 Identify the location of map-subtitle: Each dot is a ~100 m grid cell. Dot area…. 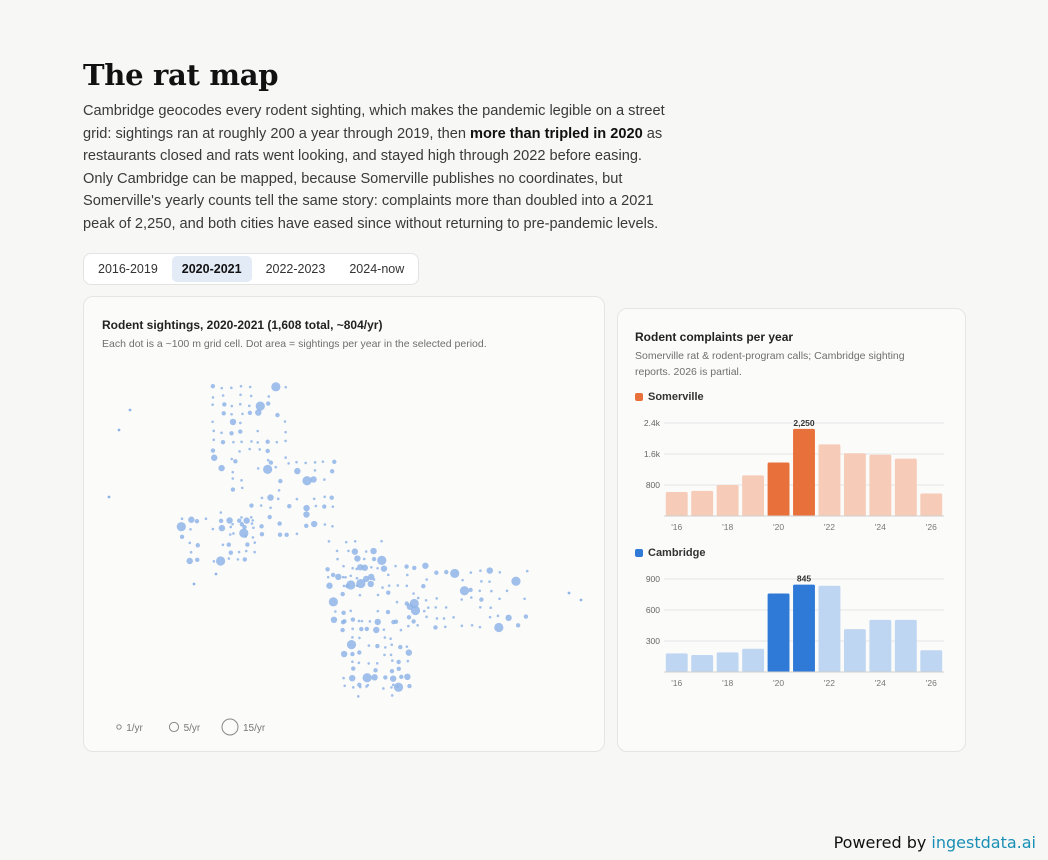
(294, 344).